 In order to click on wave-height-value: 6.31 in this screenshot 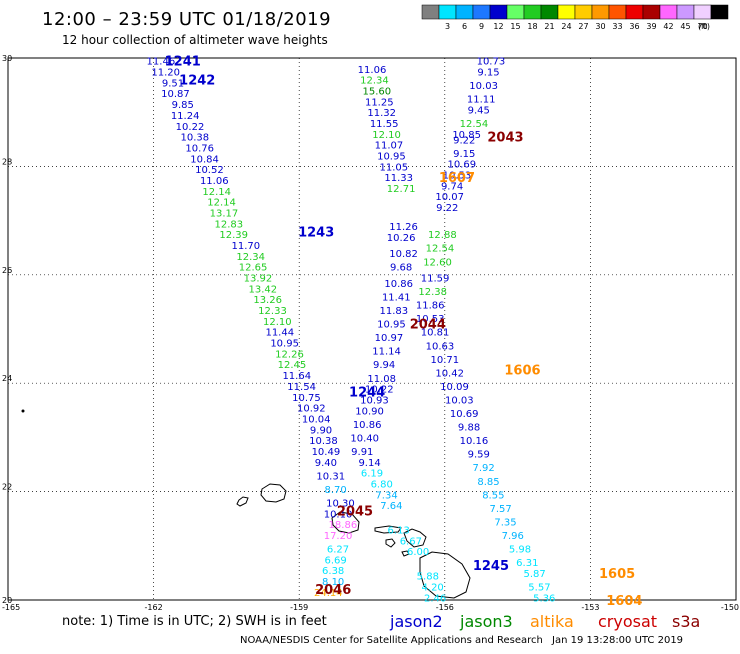, I will do `click(527, 563)`.